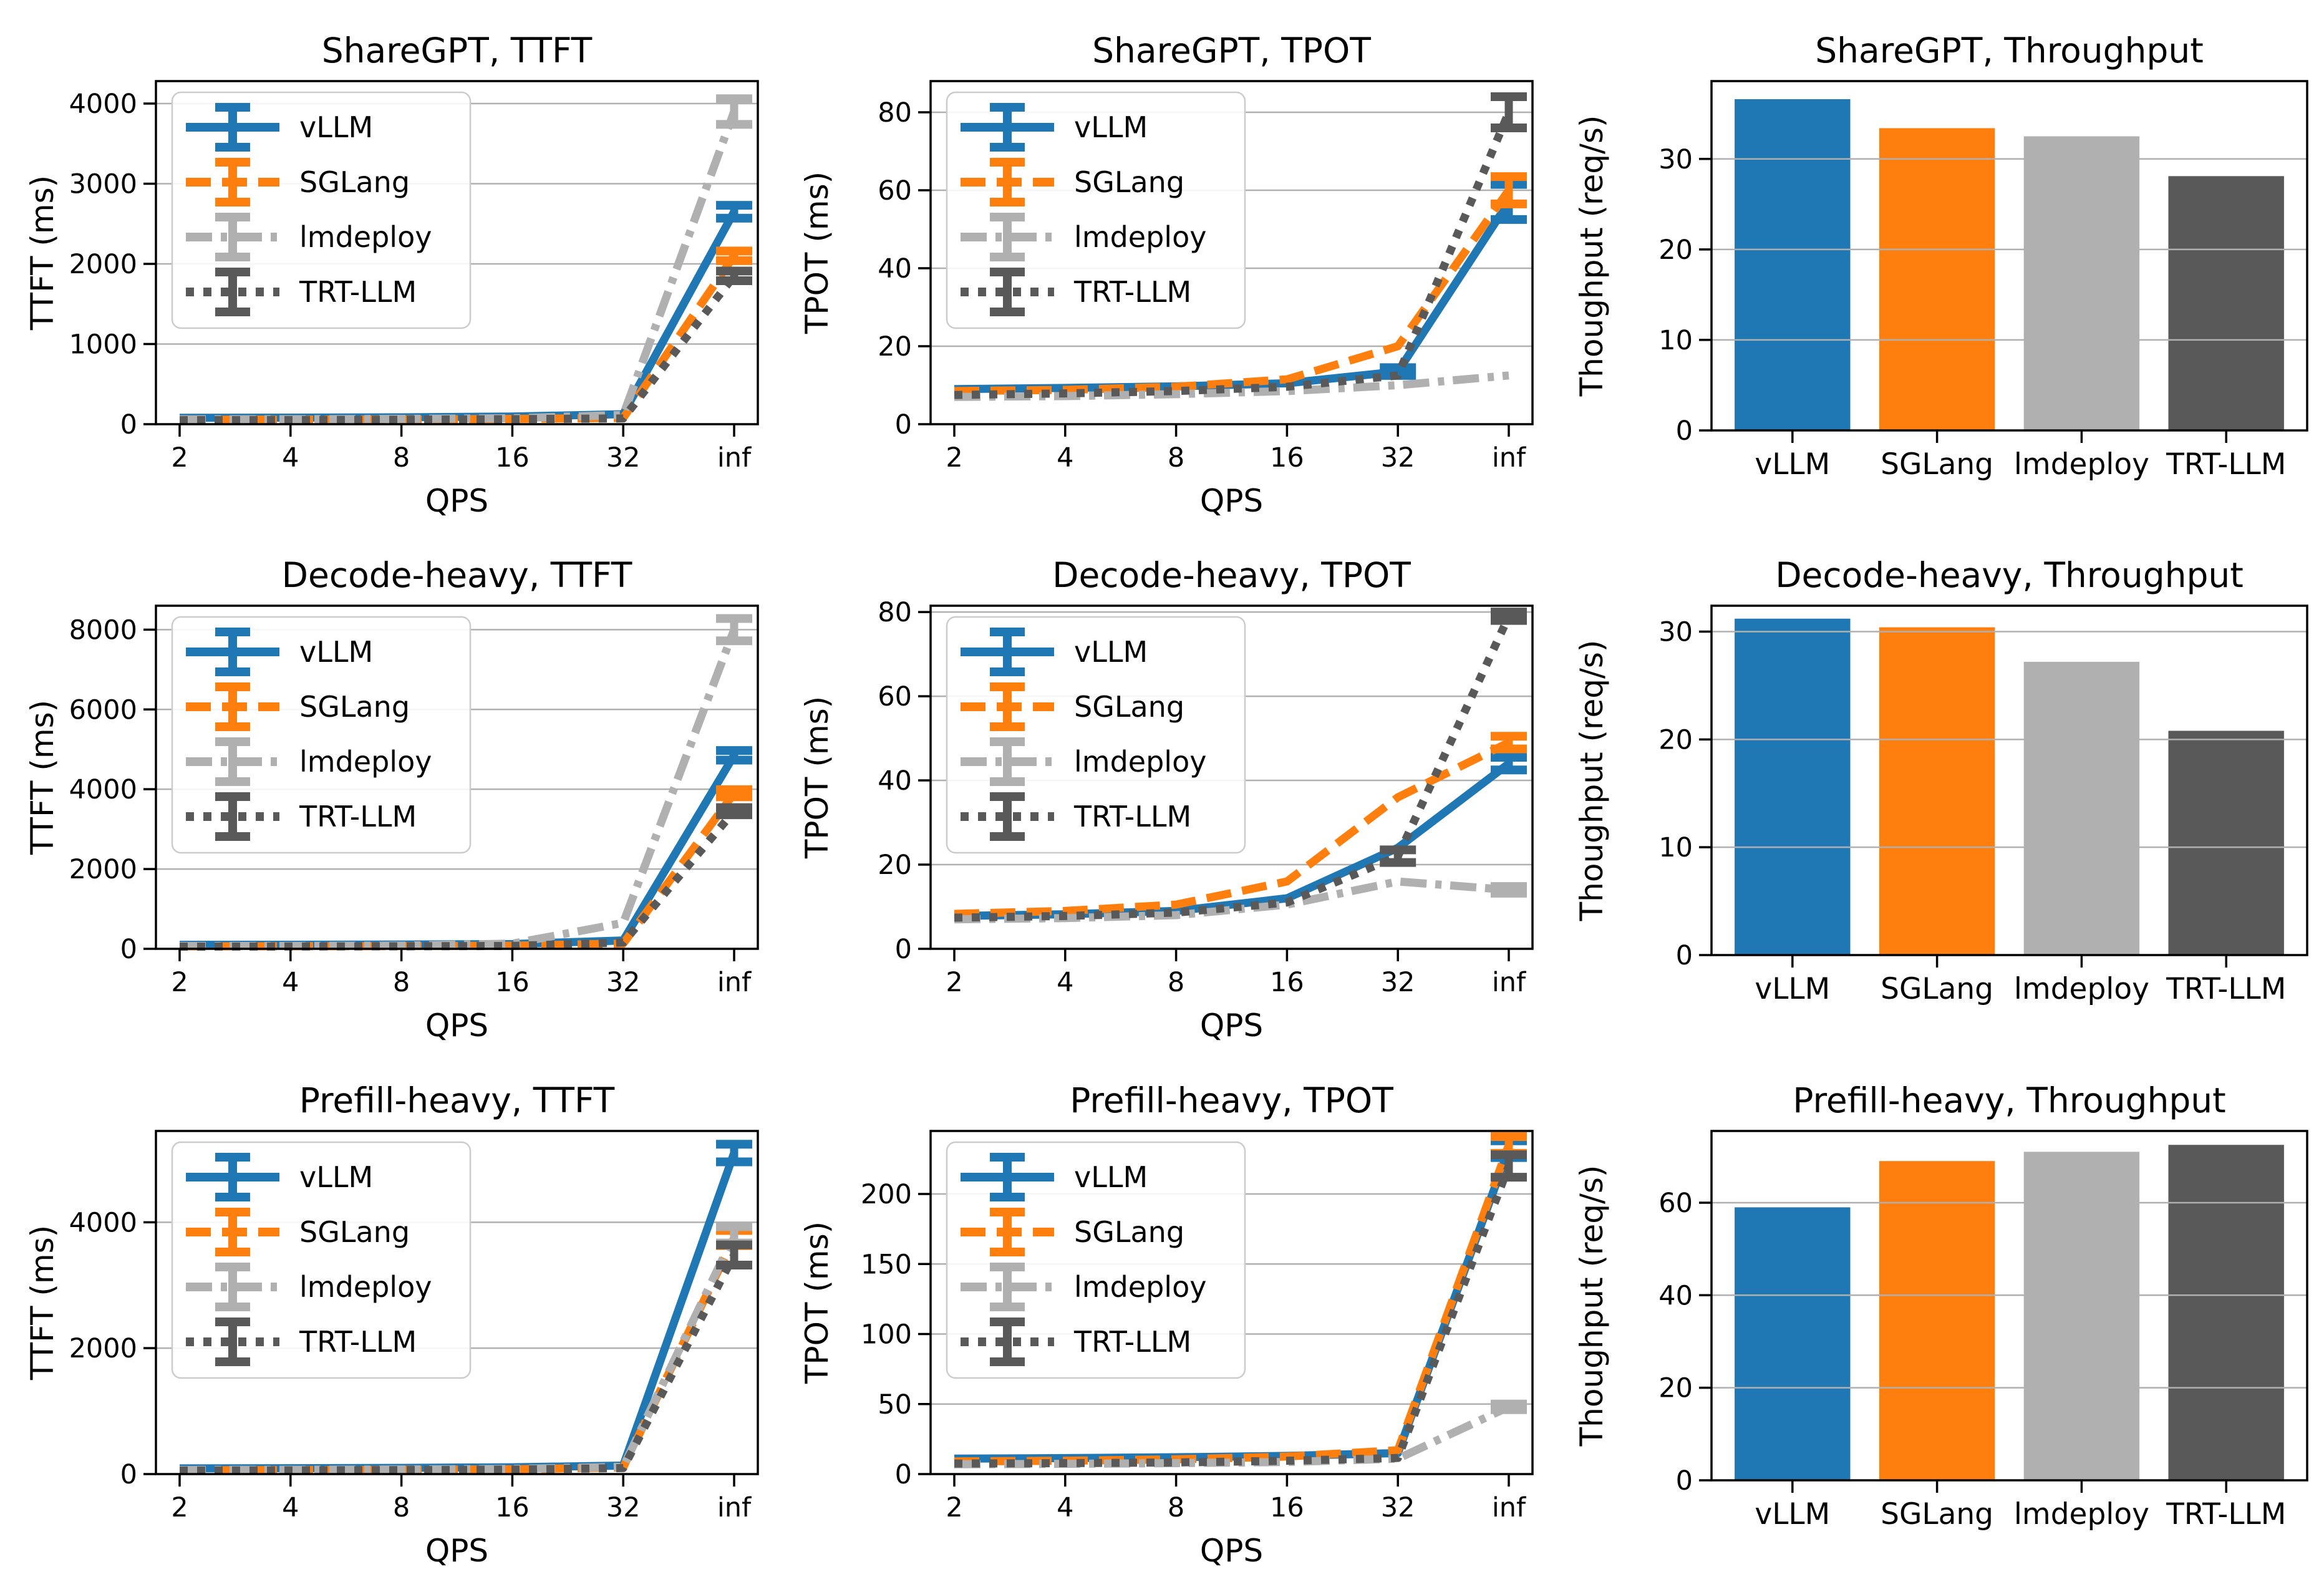 The height and width of the screenshot is (1577, 2324). Describe the element at coordinates (895, 613) in the screenshot. I see `y-tick-label: 80` at that location.